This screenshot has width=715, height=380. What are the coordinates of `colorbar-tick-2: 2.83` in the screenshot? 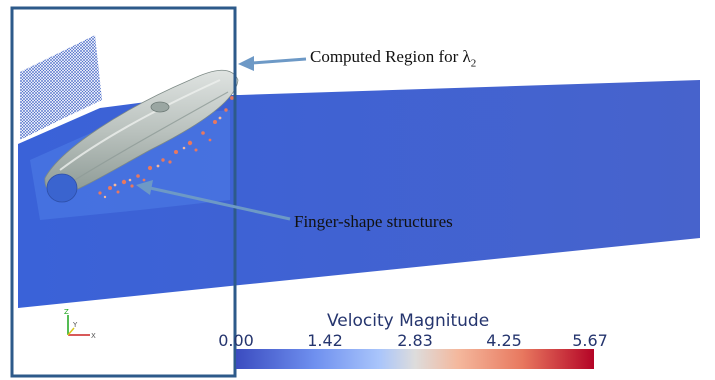 It's located at (415, 340).